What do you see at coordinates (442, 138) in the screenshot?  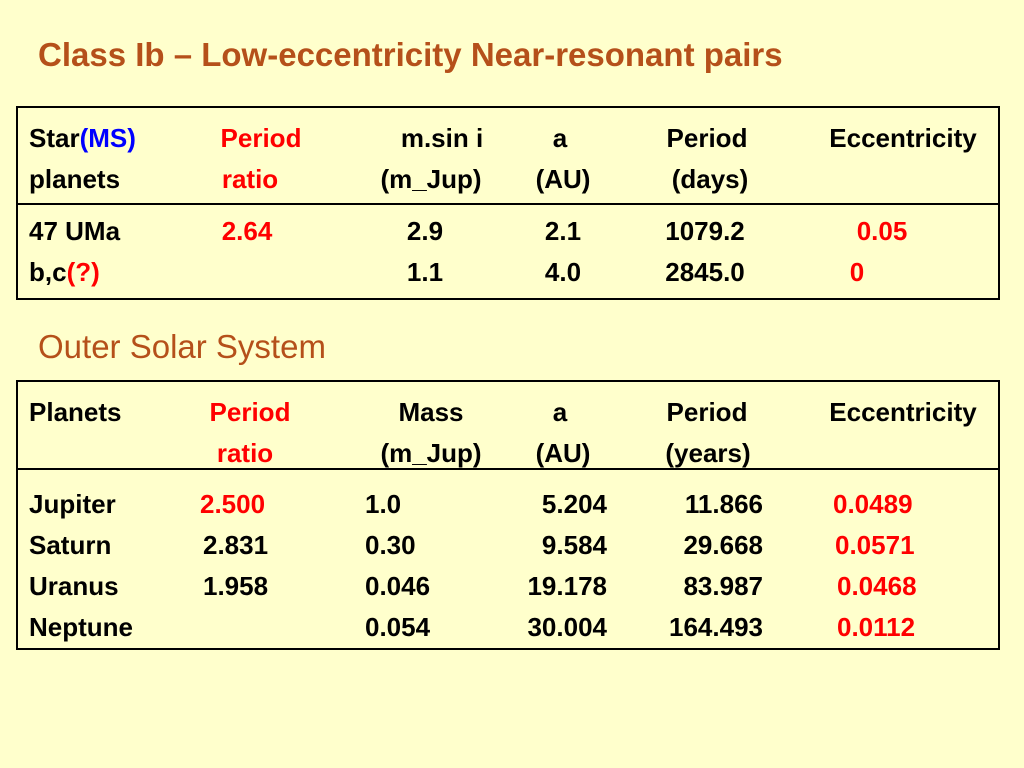 I see `header-msini: m.sin i` at bounding box center [442, 138].